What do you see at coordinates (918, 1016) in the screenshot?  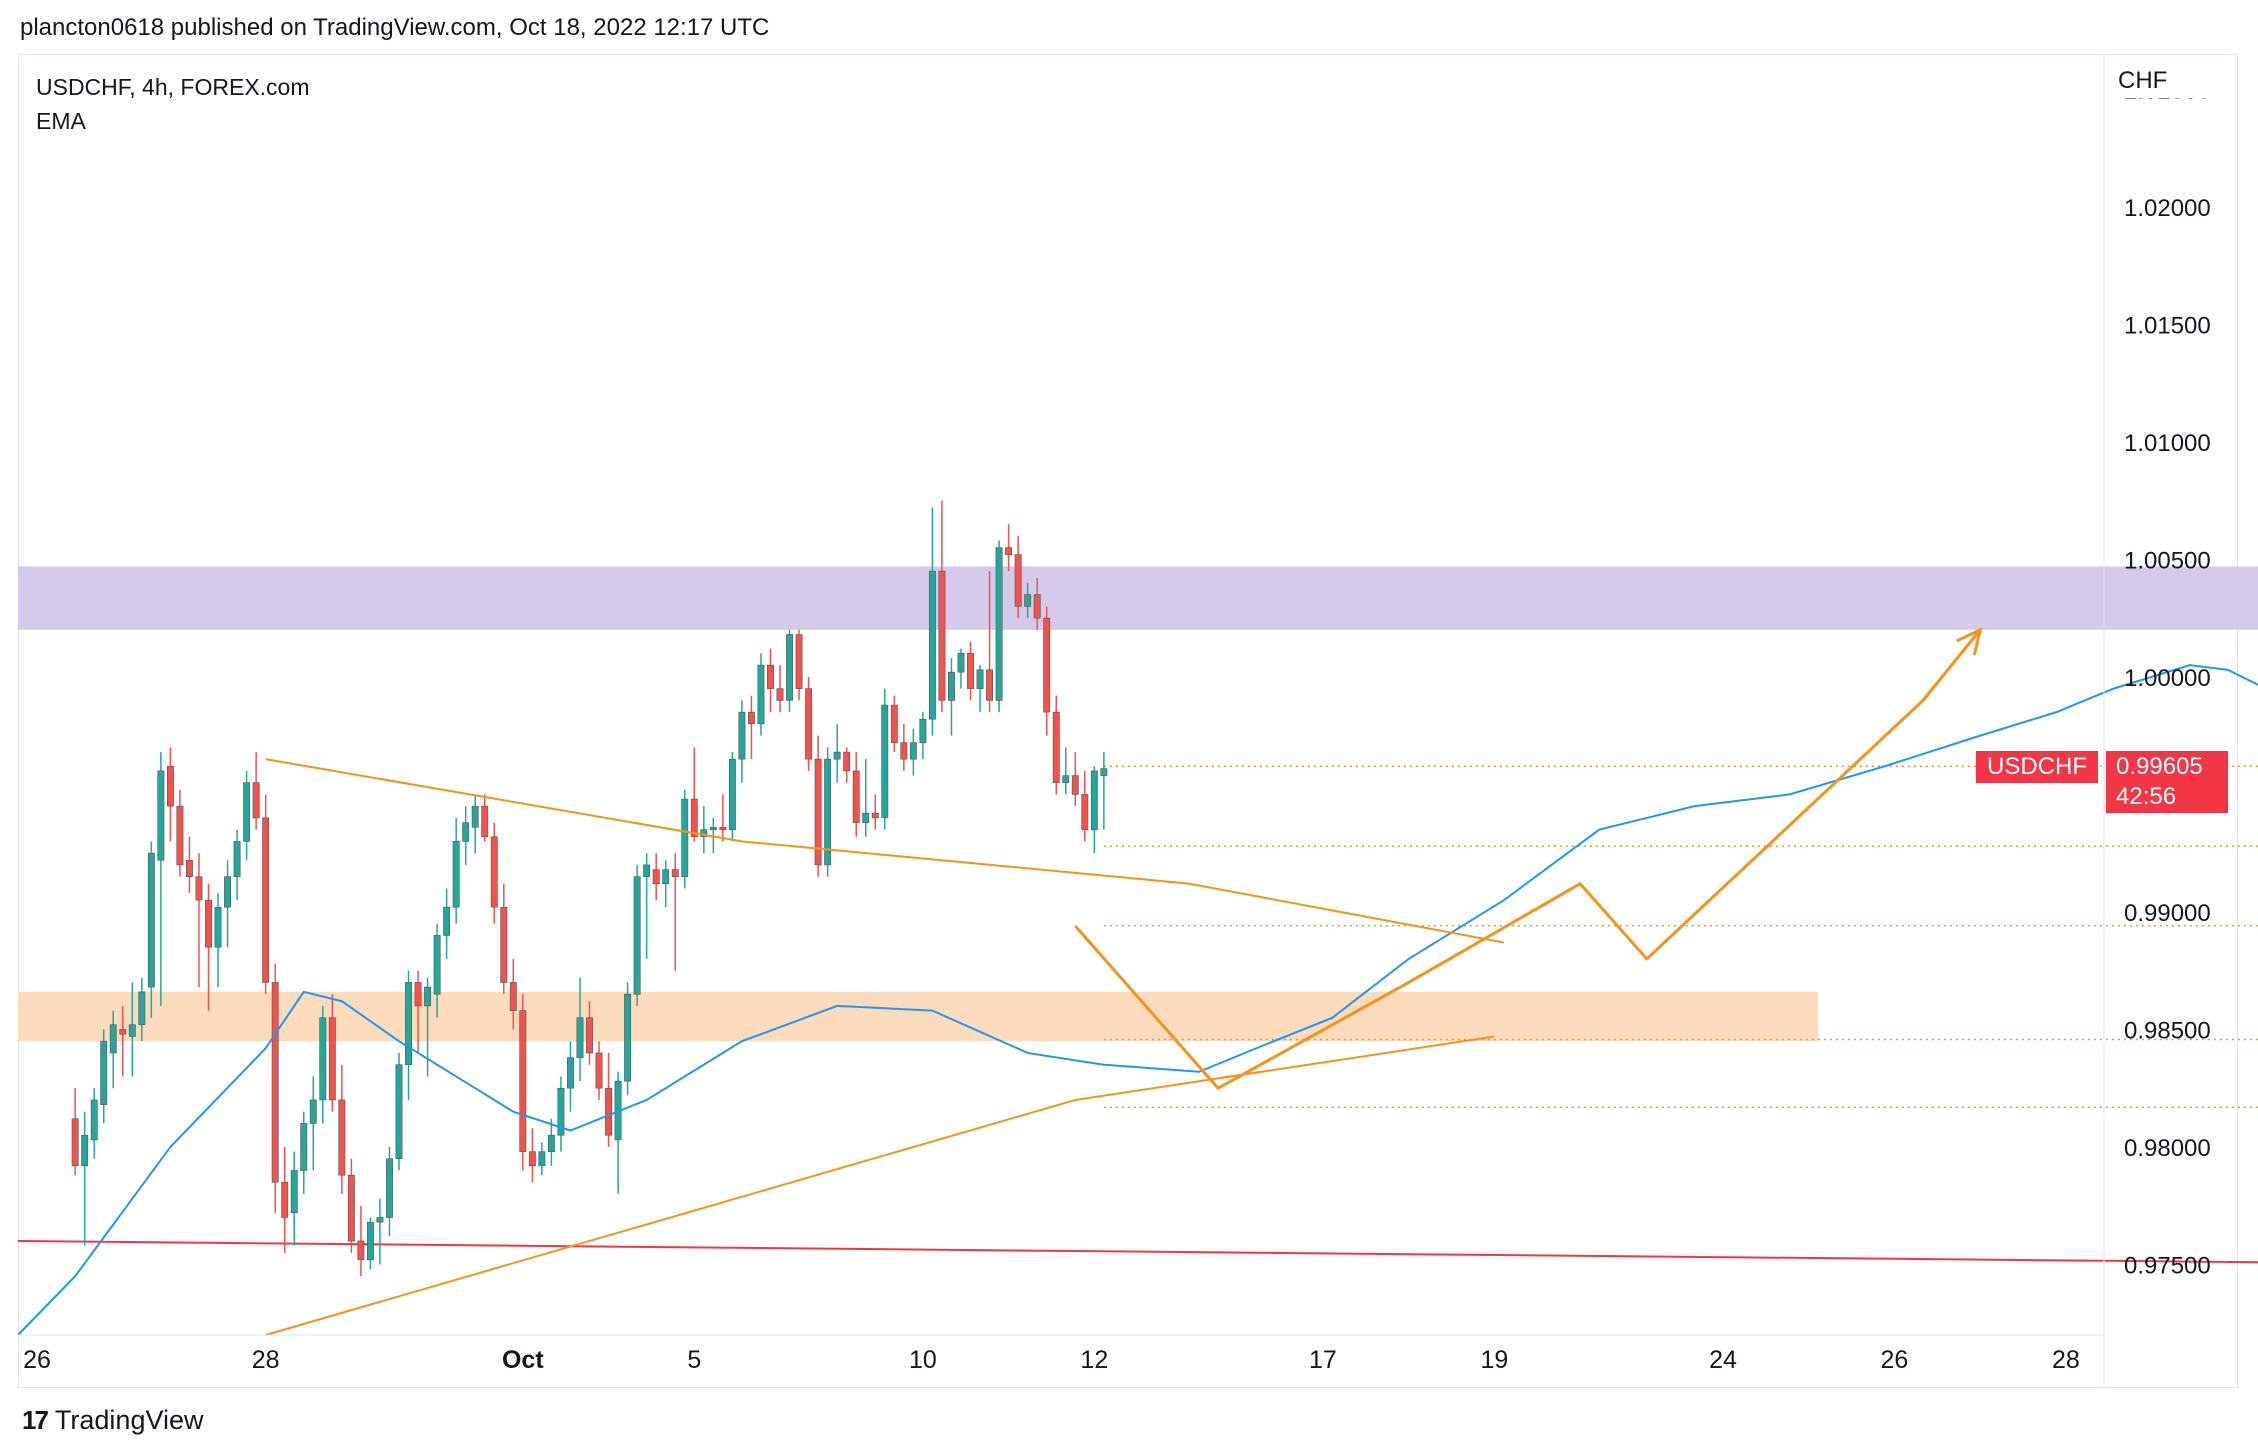 I see `support-zone` at bounding box center [918, 1016].